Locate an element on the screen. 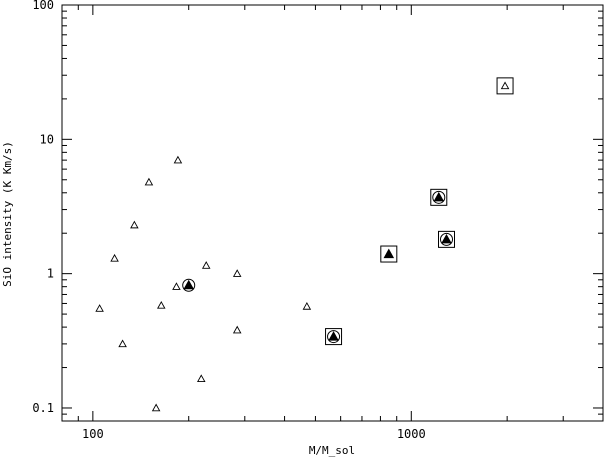 The height and width of the screenshot is (458, 604). y-tick-label: 100 is located at coordinates (43, 6).